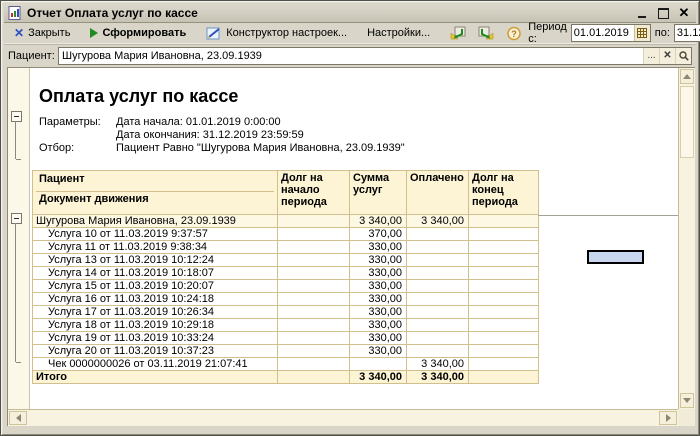  I want to click on period-from-label: Период с:, so click(547, 33).